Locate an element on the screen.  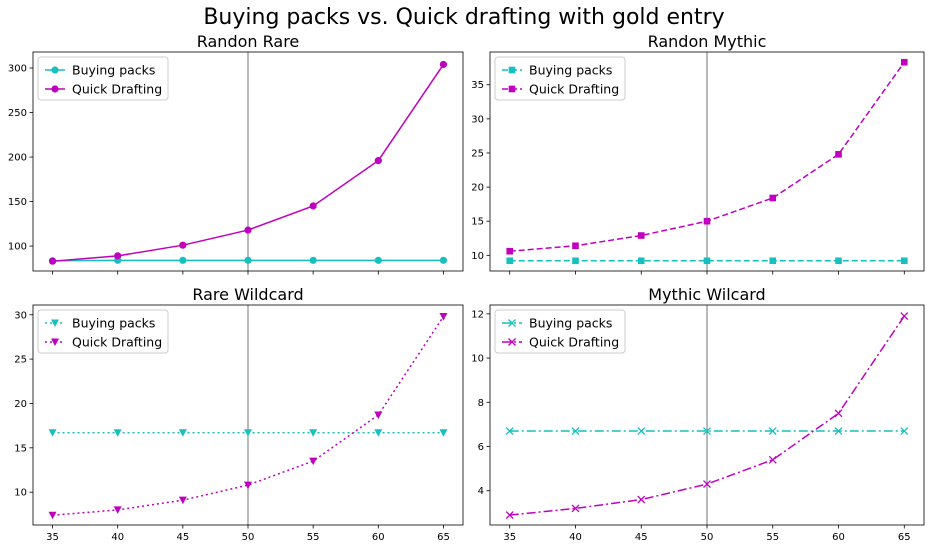
x-tick-label: 60 is located at coordinates (838, 537).